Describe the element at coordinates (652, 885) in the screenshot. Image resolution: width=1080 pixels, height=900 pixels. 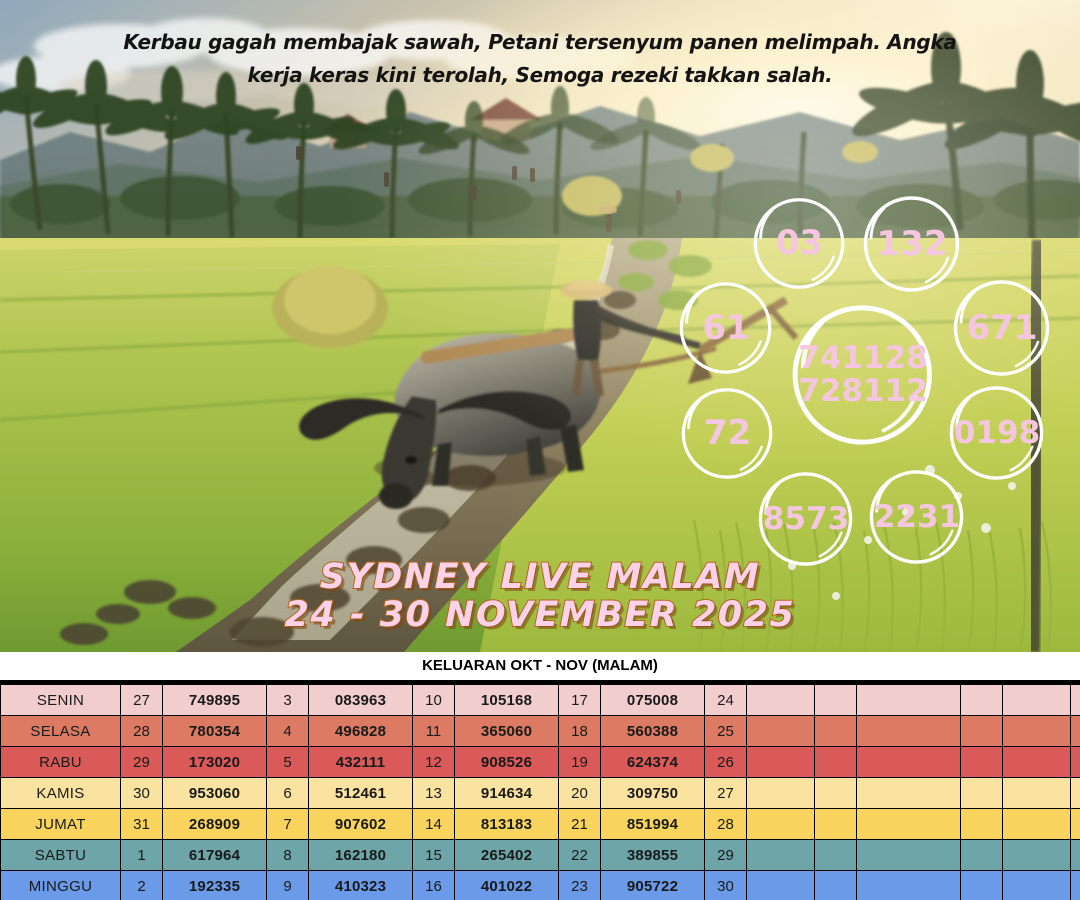
I see `result-number-cell: 905722` at that location.